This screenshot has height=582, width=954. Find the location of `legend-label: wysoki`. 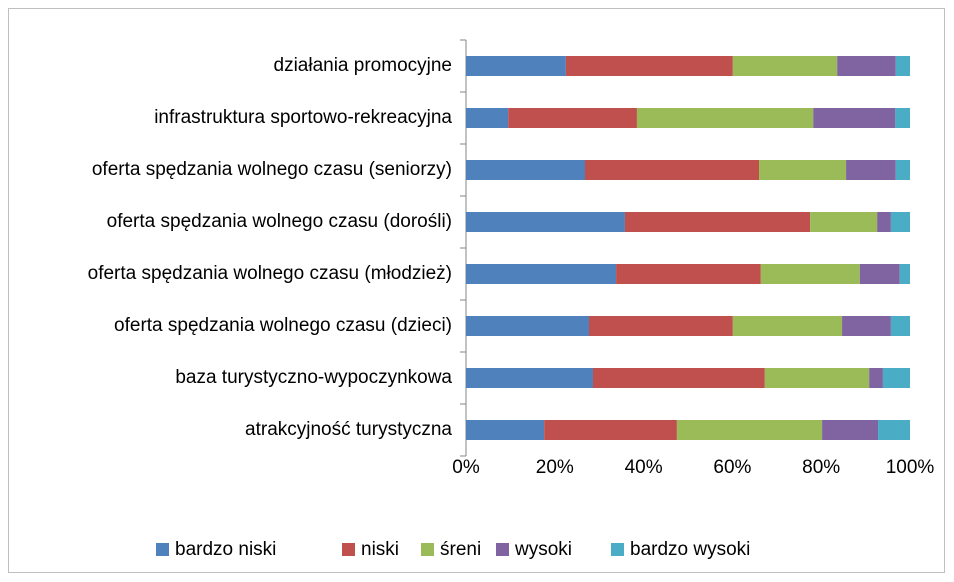

legend-label: wysoki is located at coordinates (543, 549).